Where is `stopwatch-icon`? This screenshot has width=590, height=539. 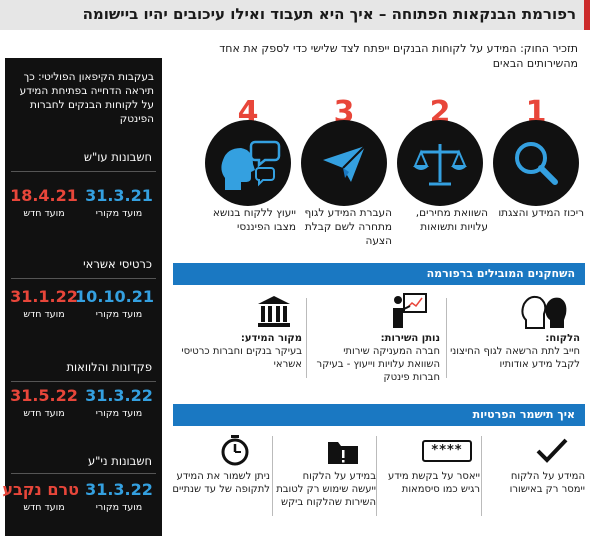
stopwatch-icon is located at coordinates (235, 450).